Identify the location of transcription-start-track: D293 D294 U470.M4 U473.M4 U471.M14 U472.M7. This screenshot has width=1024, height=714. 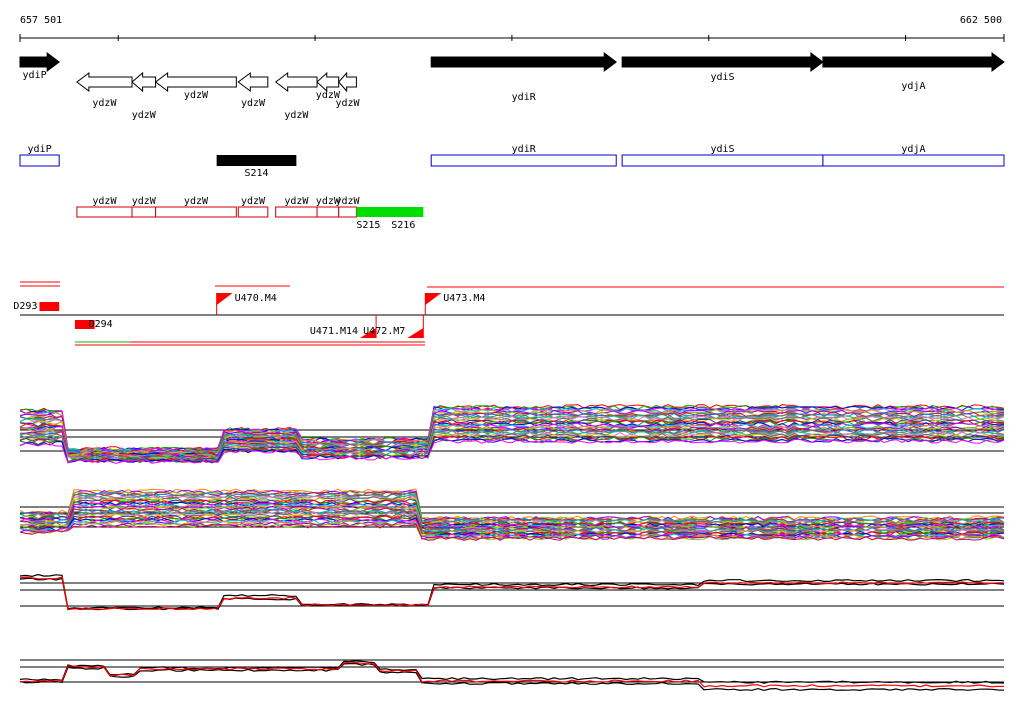
(508, 313).